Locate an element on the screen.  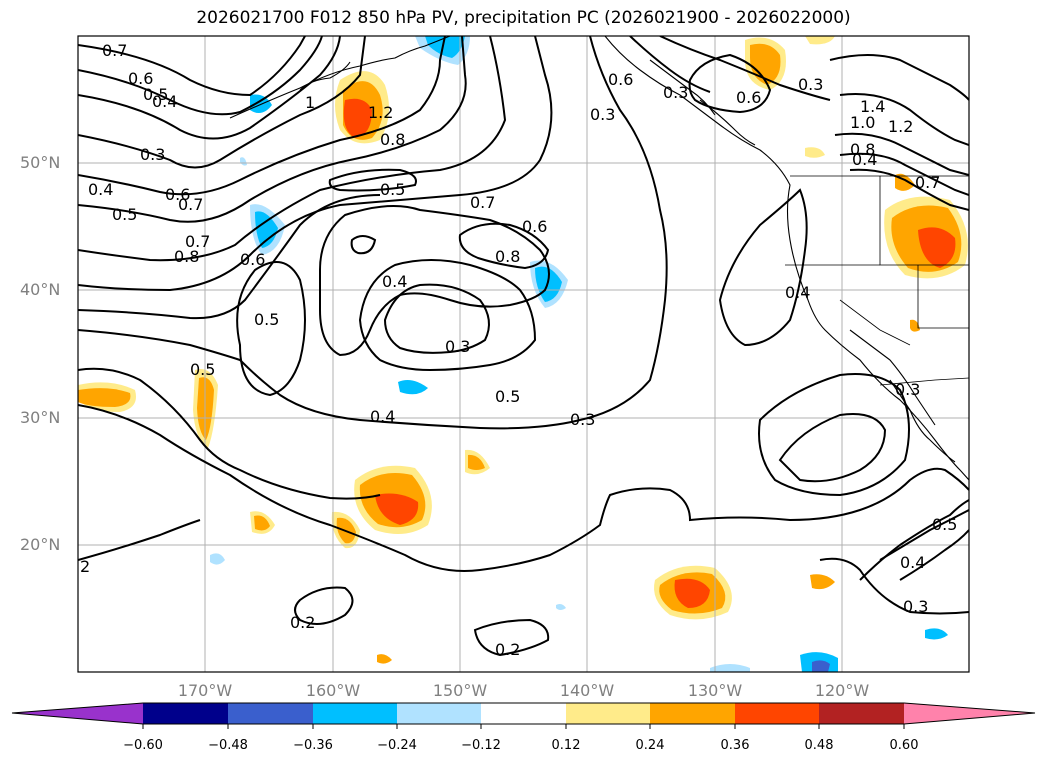
longitude-label: 120°W is located at coordinates (842, 690).